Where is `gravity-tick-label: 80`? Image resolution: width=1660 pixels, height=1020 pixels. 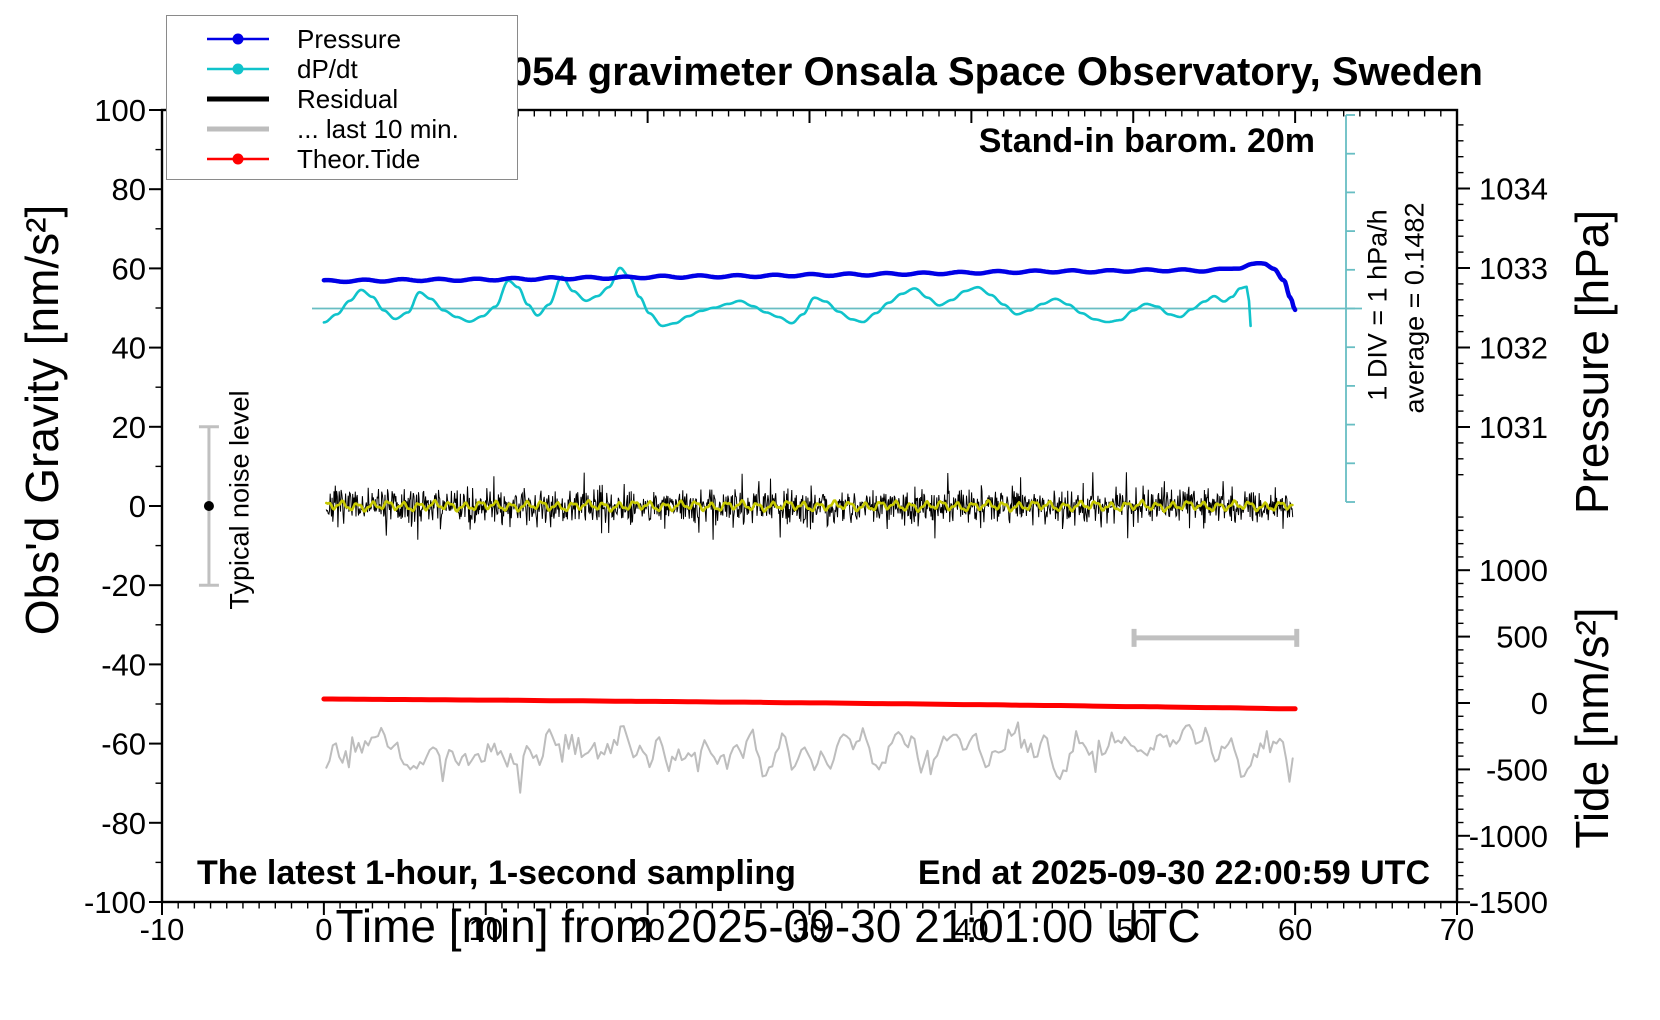 gravity-tick-label: 80 is located at coordinates (129, 189).